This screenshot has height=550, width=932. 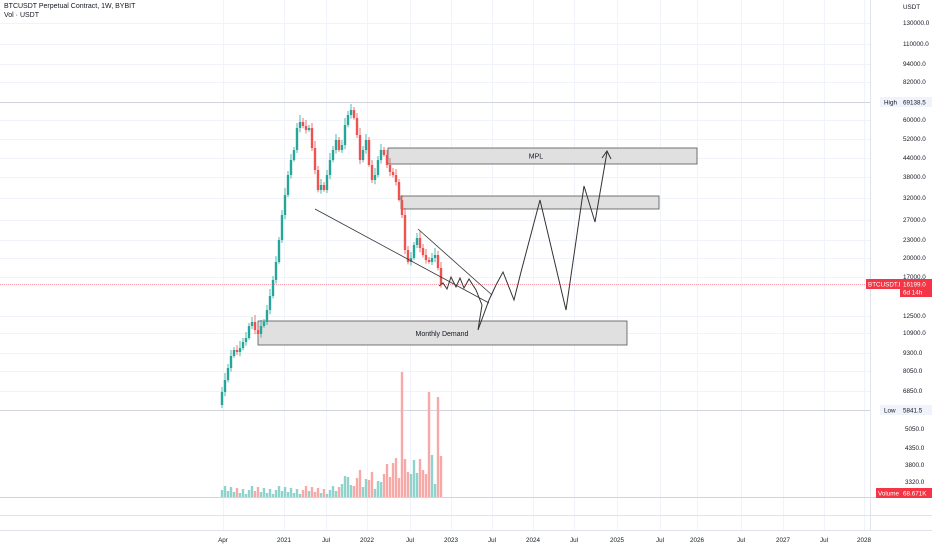 What do you see at coordinates (223, 540) in the screenshot?
I see `time-tick-label: Apr` at bounding box center [223, 540].